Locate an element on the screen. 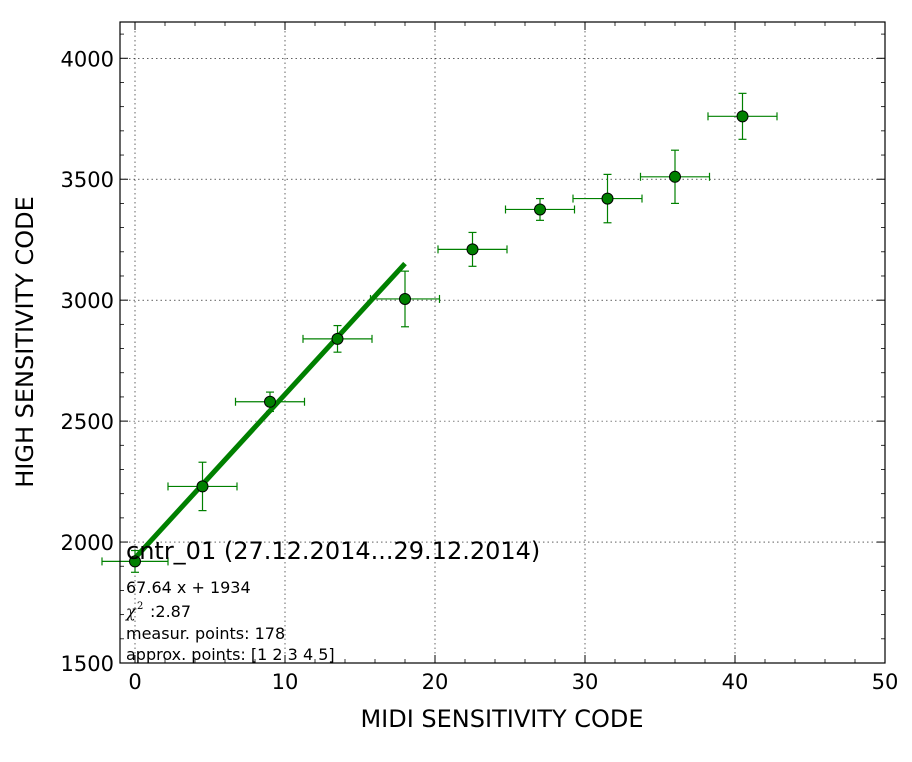  chart-title: cntr_01 (27.12.2014...29.12.2014) is located at coordinates (333, 551).